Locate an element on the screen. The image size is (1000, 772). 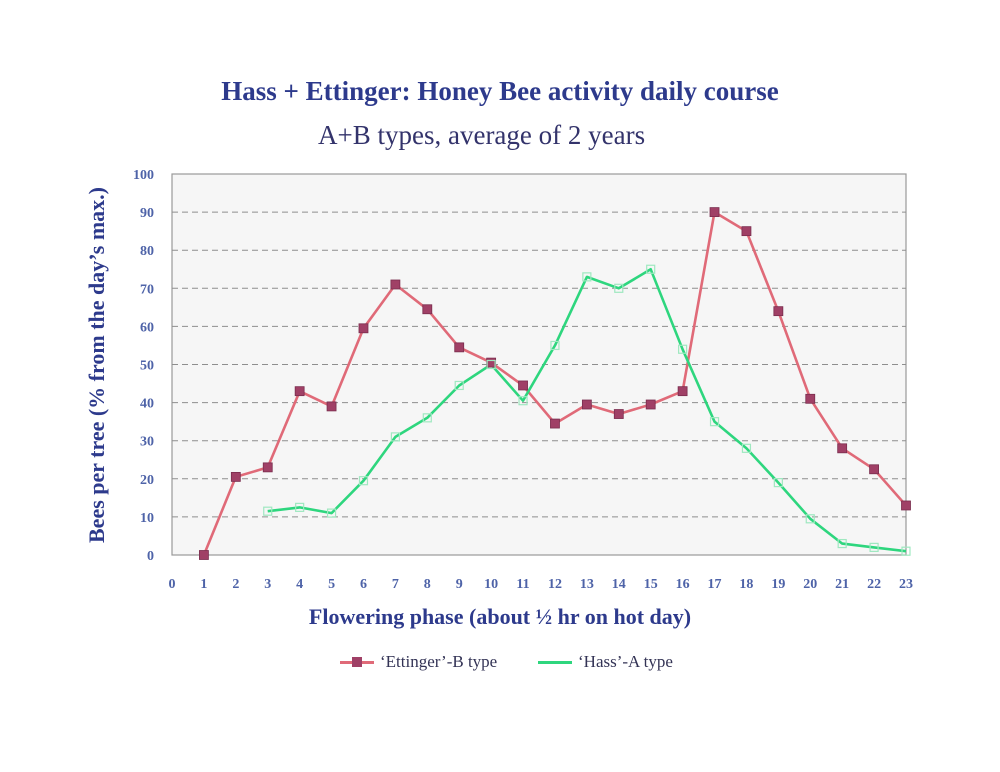
y-tick-label: 40 is located at coordinates (147, 404).